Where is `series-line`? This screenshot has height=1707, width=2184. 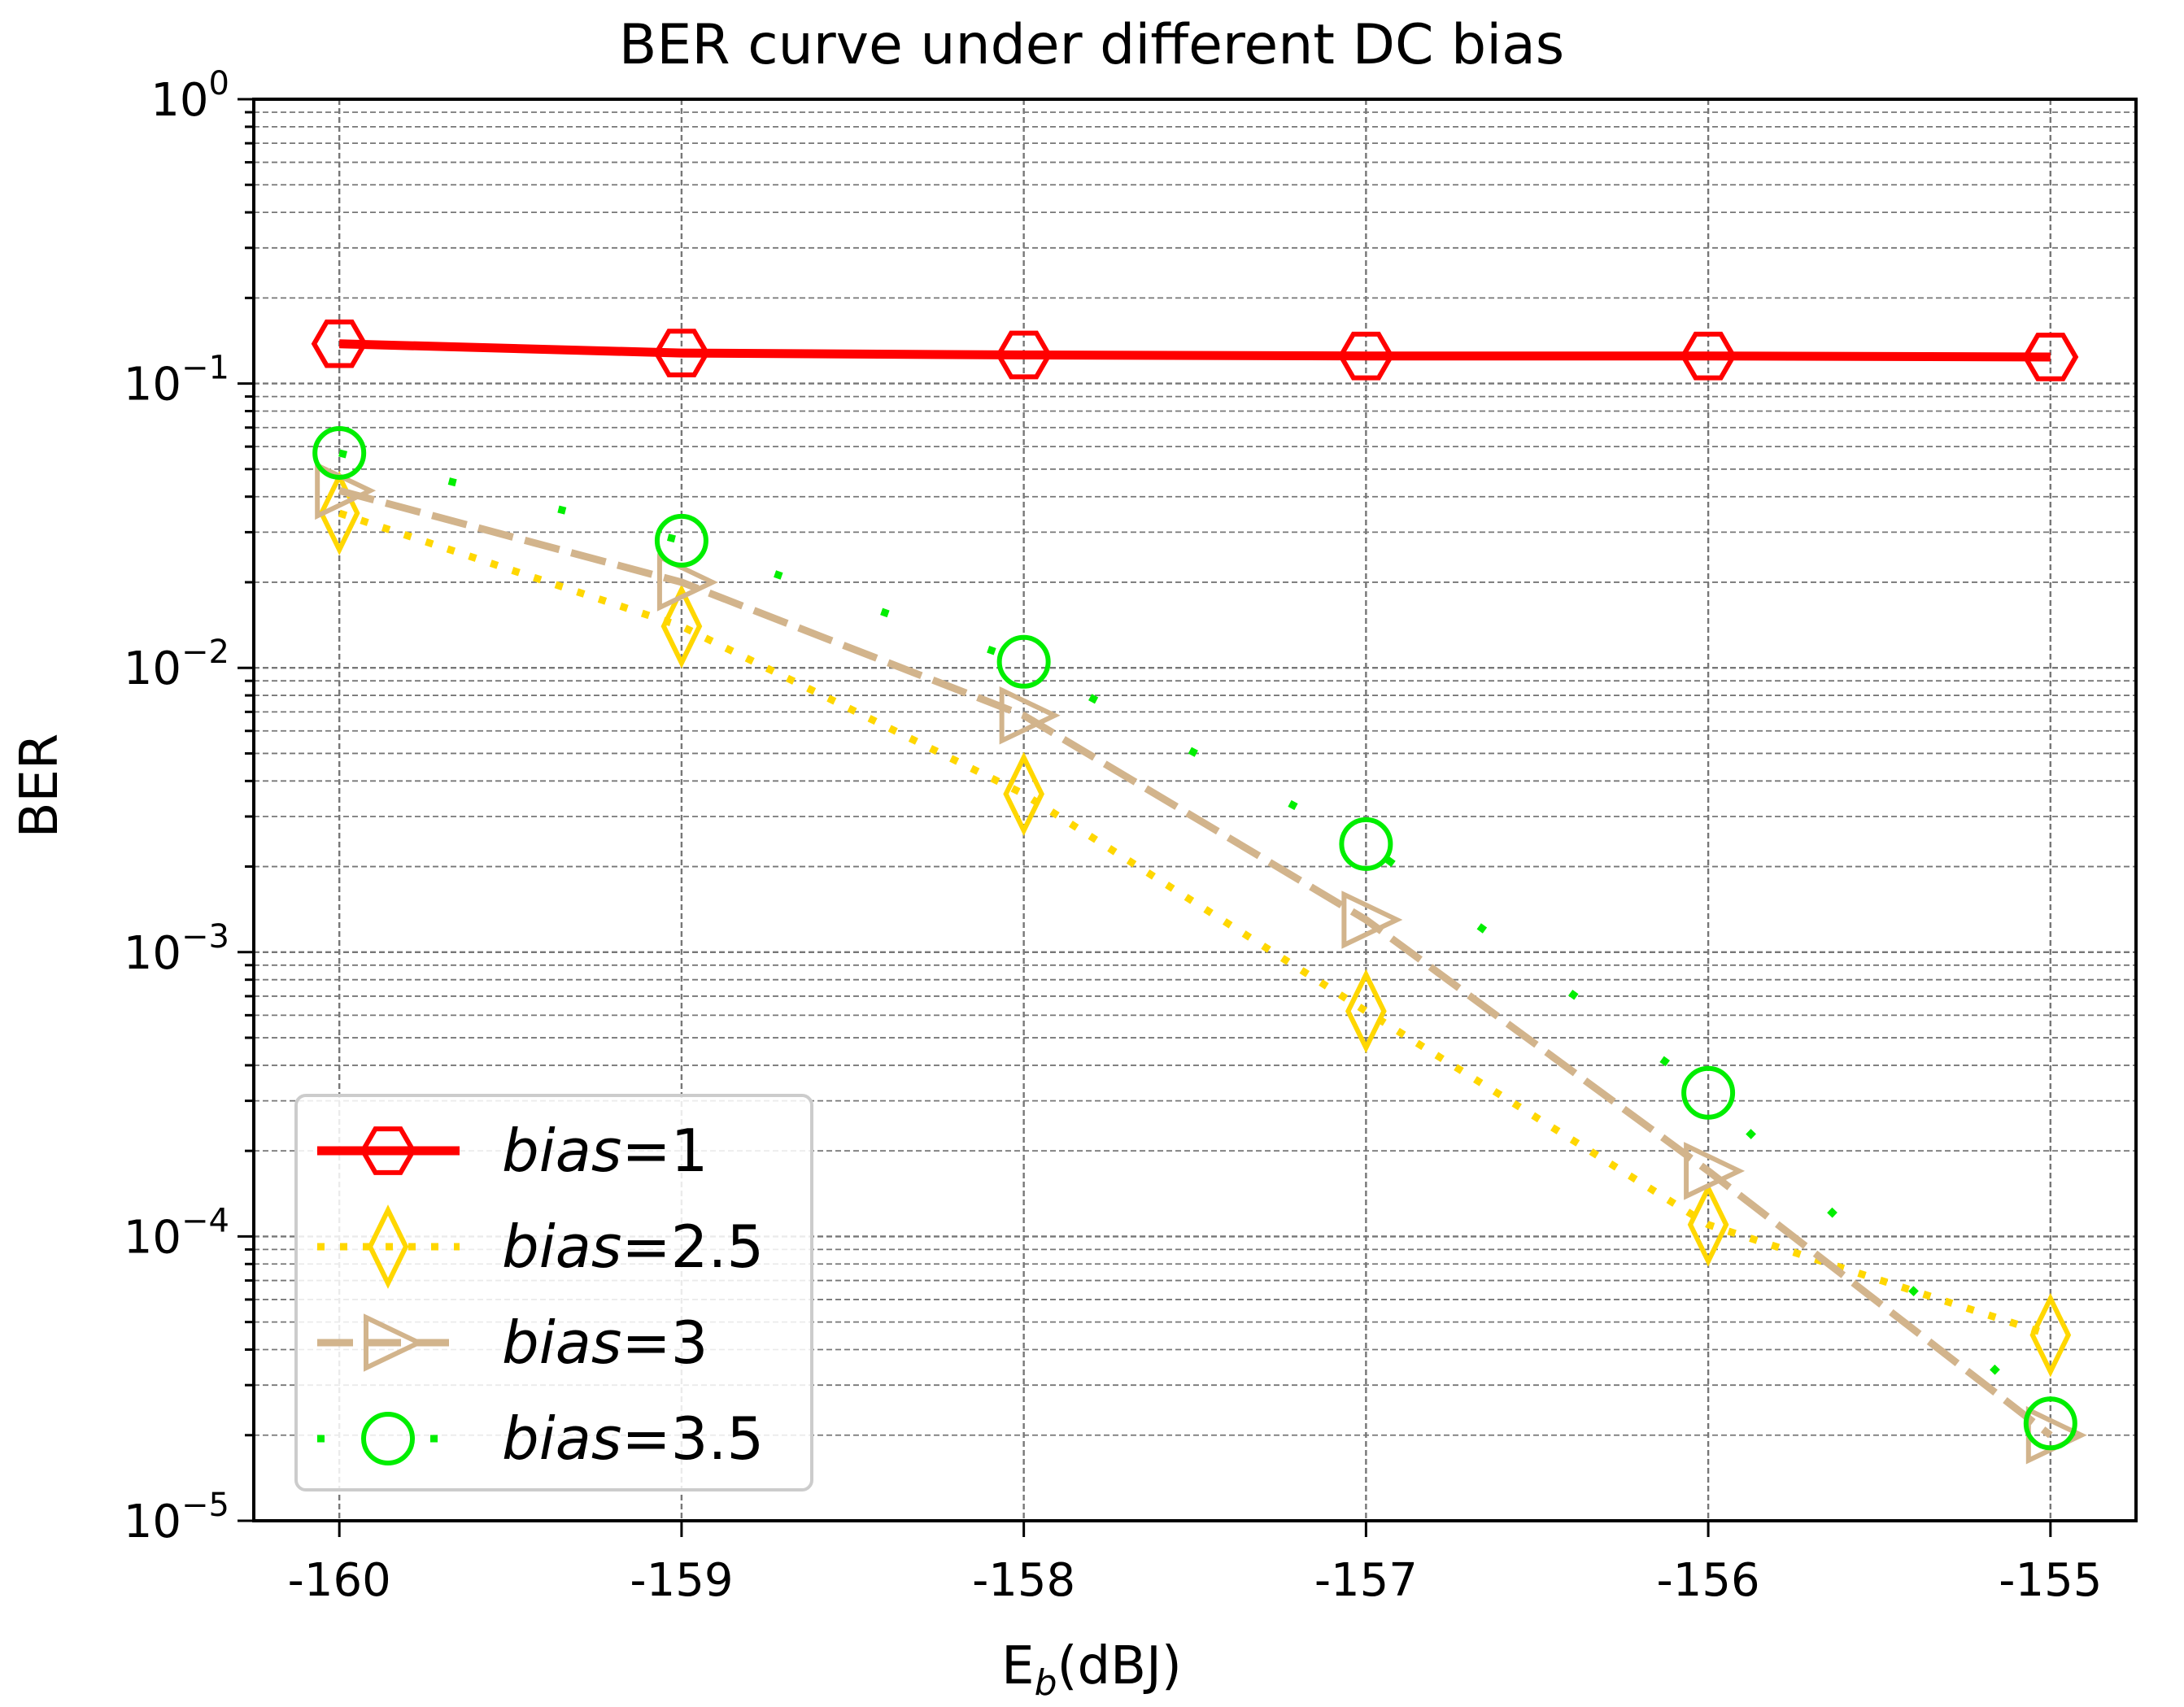
series-line is located at coordinates (1195, 350).